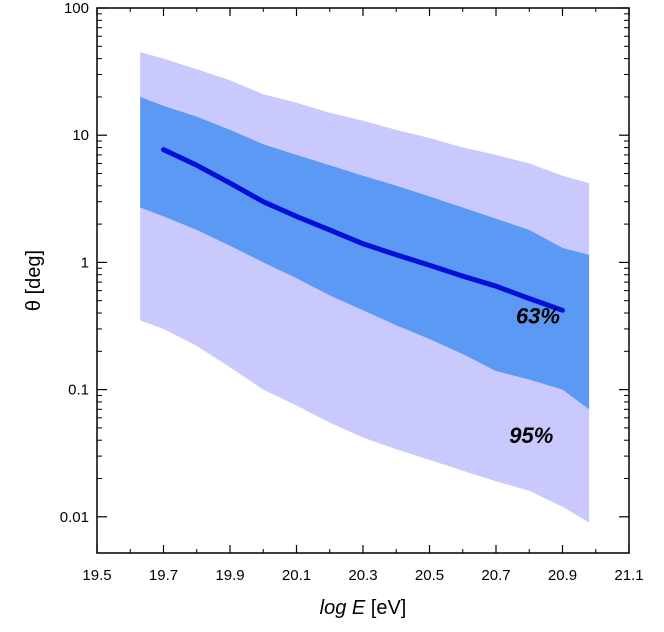 Image resolution: width=664 pixels, height=632 pixels. Describe the element at coordinates (85, 262) in the screenshot. I see `y-tick-label: 1` at that location.